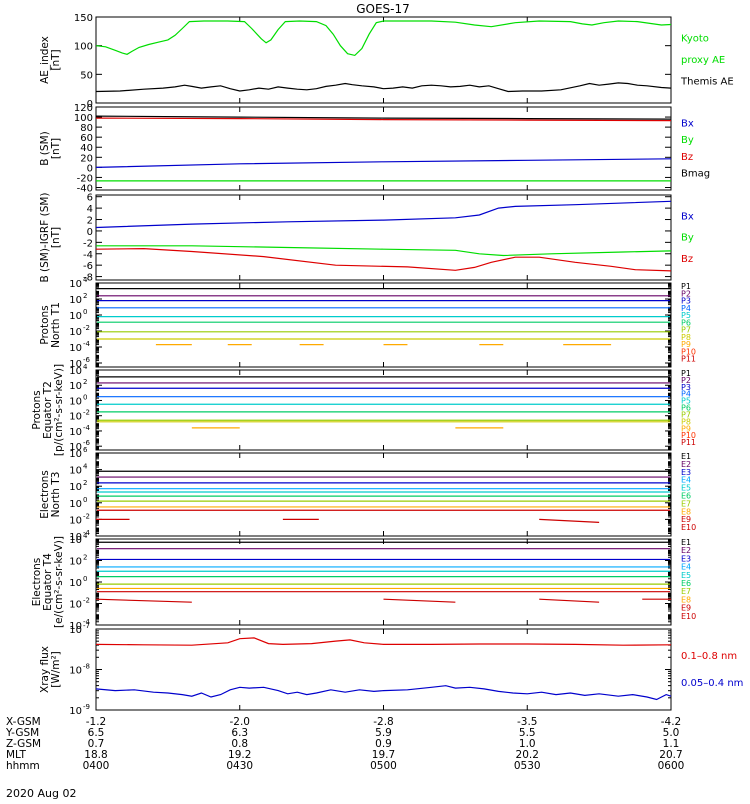 This screenshot has width=750, height=804. What do you see at coordinates (239, 744) in the screenshot?
I see `footer-value-z: 0.8` at bounding box center [239, 744].